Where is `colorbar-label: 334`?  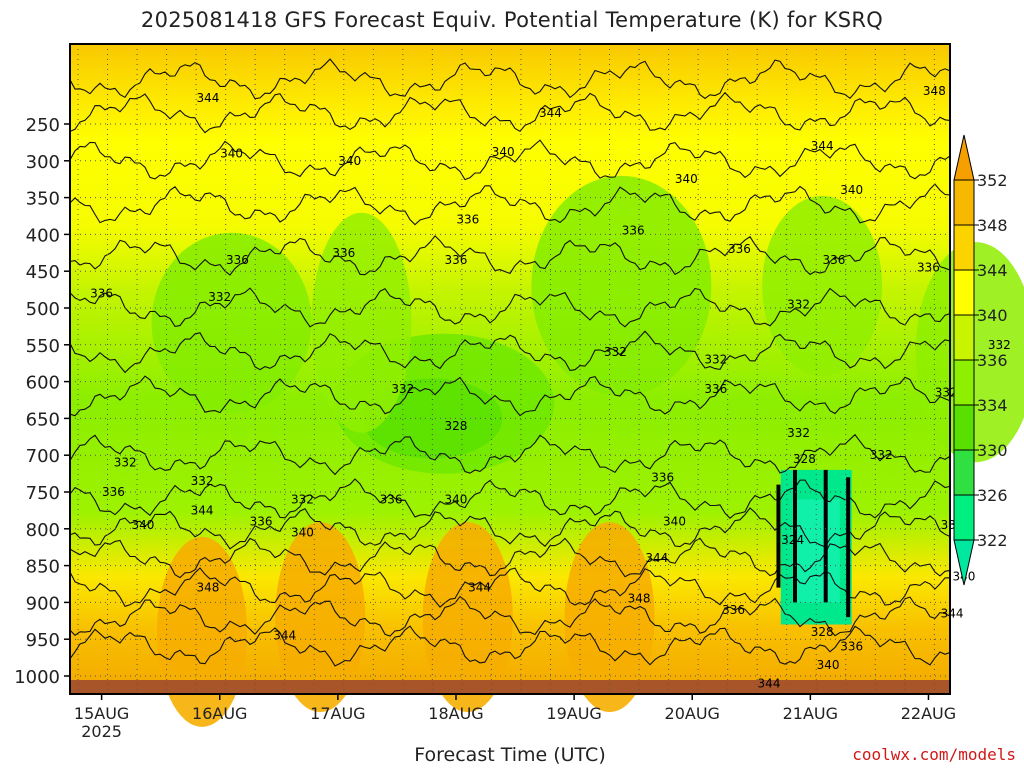 colorbar-label: 334 is located at coordinates (992, 405).